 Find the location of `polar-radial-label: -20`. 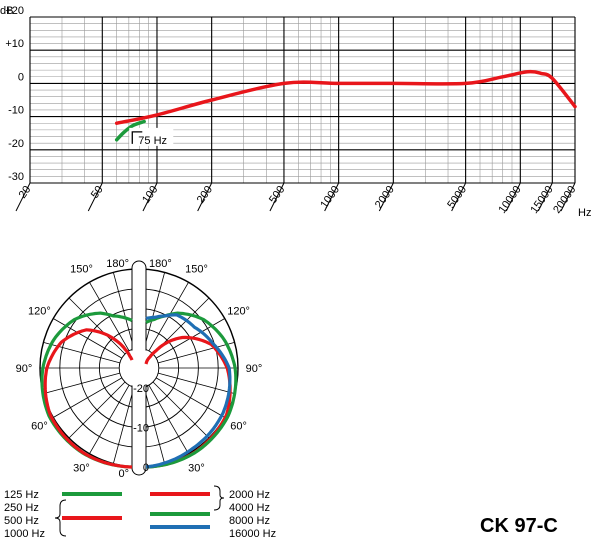

polar-radial-label: -20 is located at coordinates (141, 389).